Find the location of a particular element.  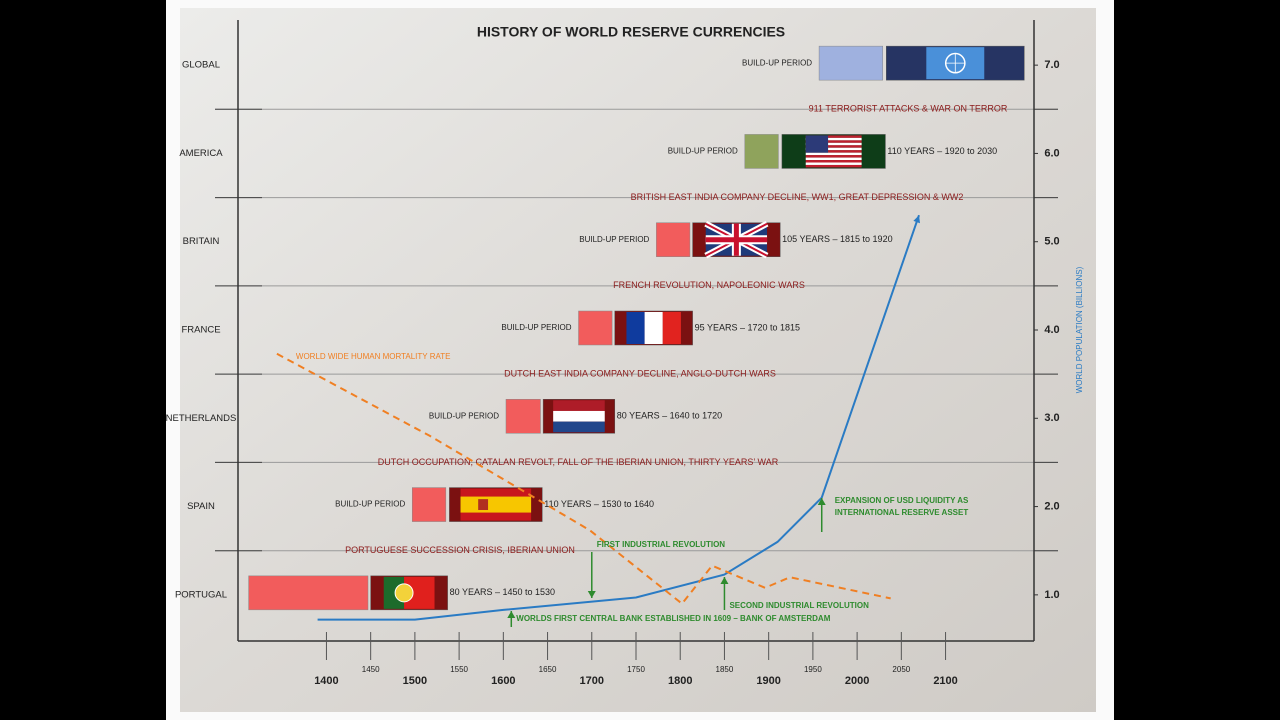

period-label: 110 YEARS – 1920 to 2030 is located at coordinates (942, 151).